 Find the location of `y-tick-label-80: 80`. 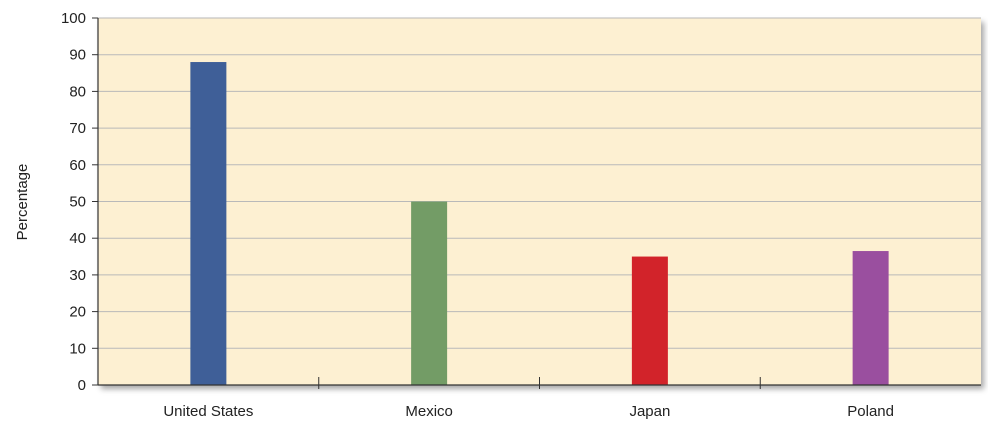

y-tick-label-80: 80 is located at coordinates (77, 91).